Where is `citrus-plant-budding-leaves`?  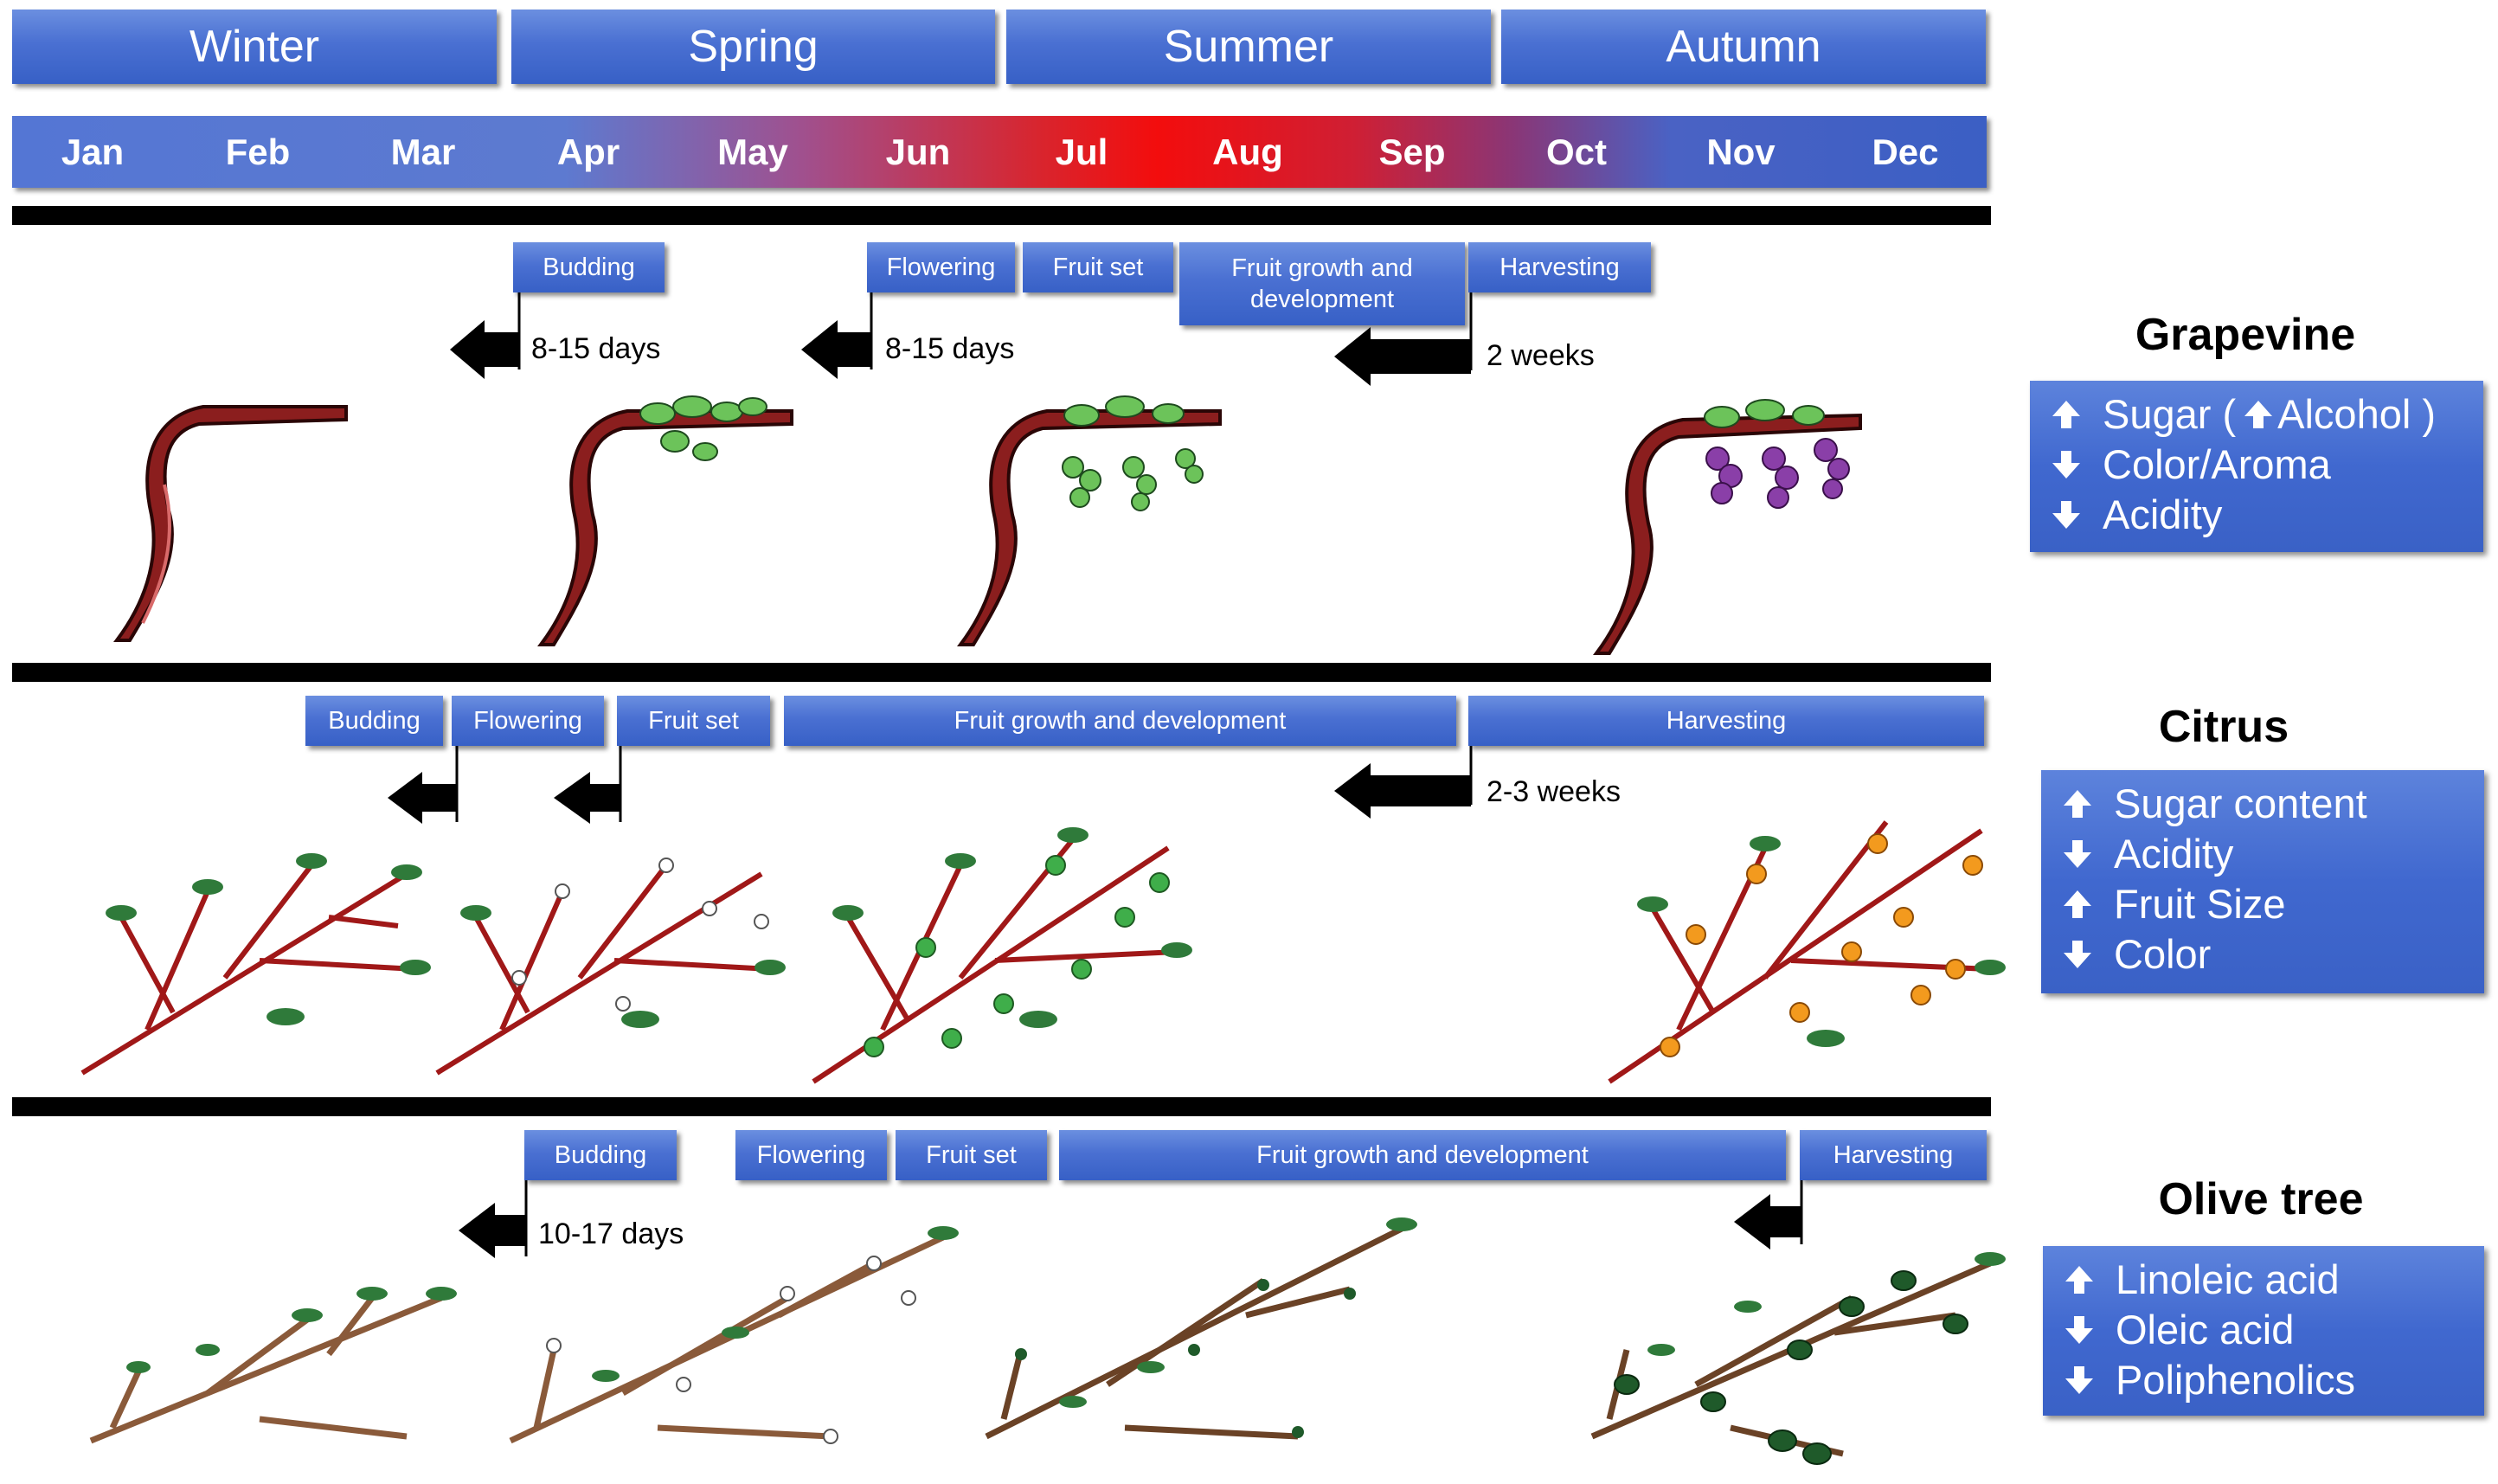 citrus-plant-budding-leaves is located at coordinates (268, 939).